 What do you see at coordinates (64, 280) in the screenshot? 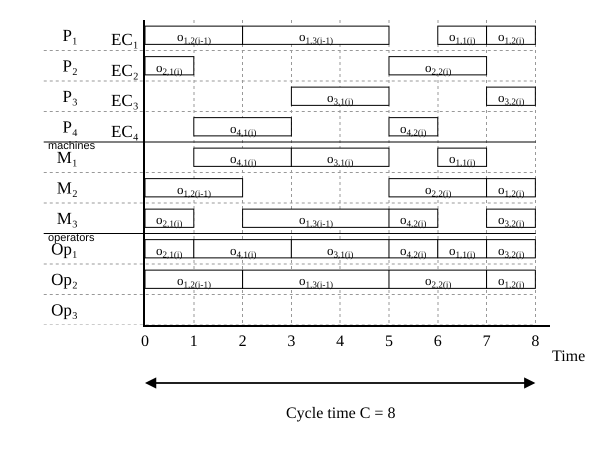
I see `y-tick-label: Op₂` at bounding box center [64, 280].